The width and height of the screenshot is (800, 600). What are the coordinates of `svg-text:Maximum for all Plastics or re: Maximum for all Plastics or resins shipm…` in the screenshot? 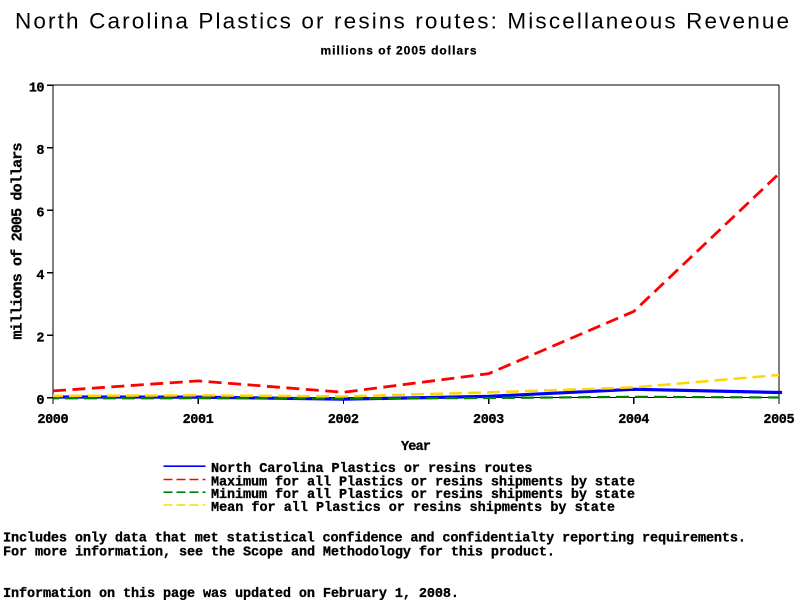 It's located at (423, 482).